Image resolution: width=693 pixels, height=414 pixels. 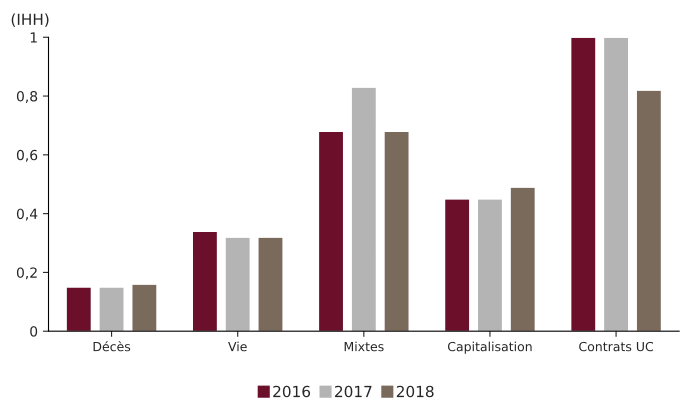 I want to click on x-tick-label: Capitalisation, so click(x=490, y=348).